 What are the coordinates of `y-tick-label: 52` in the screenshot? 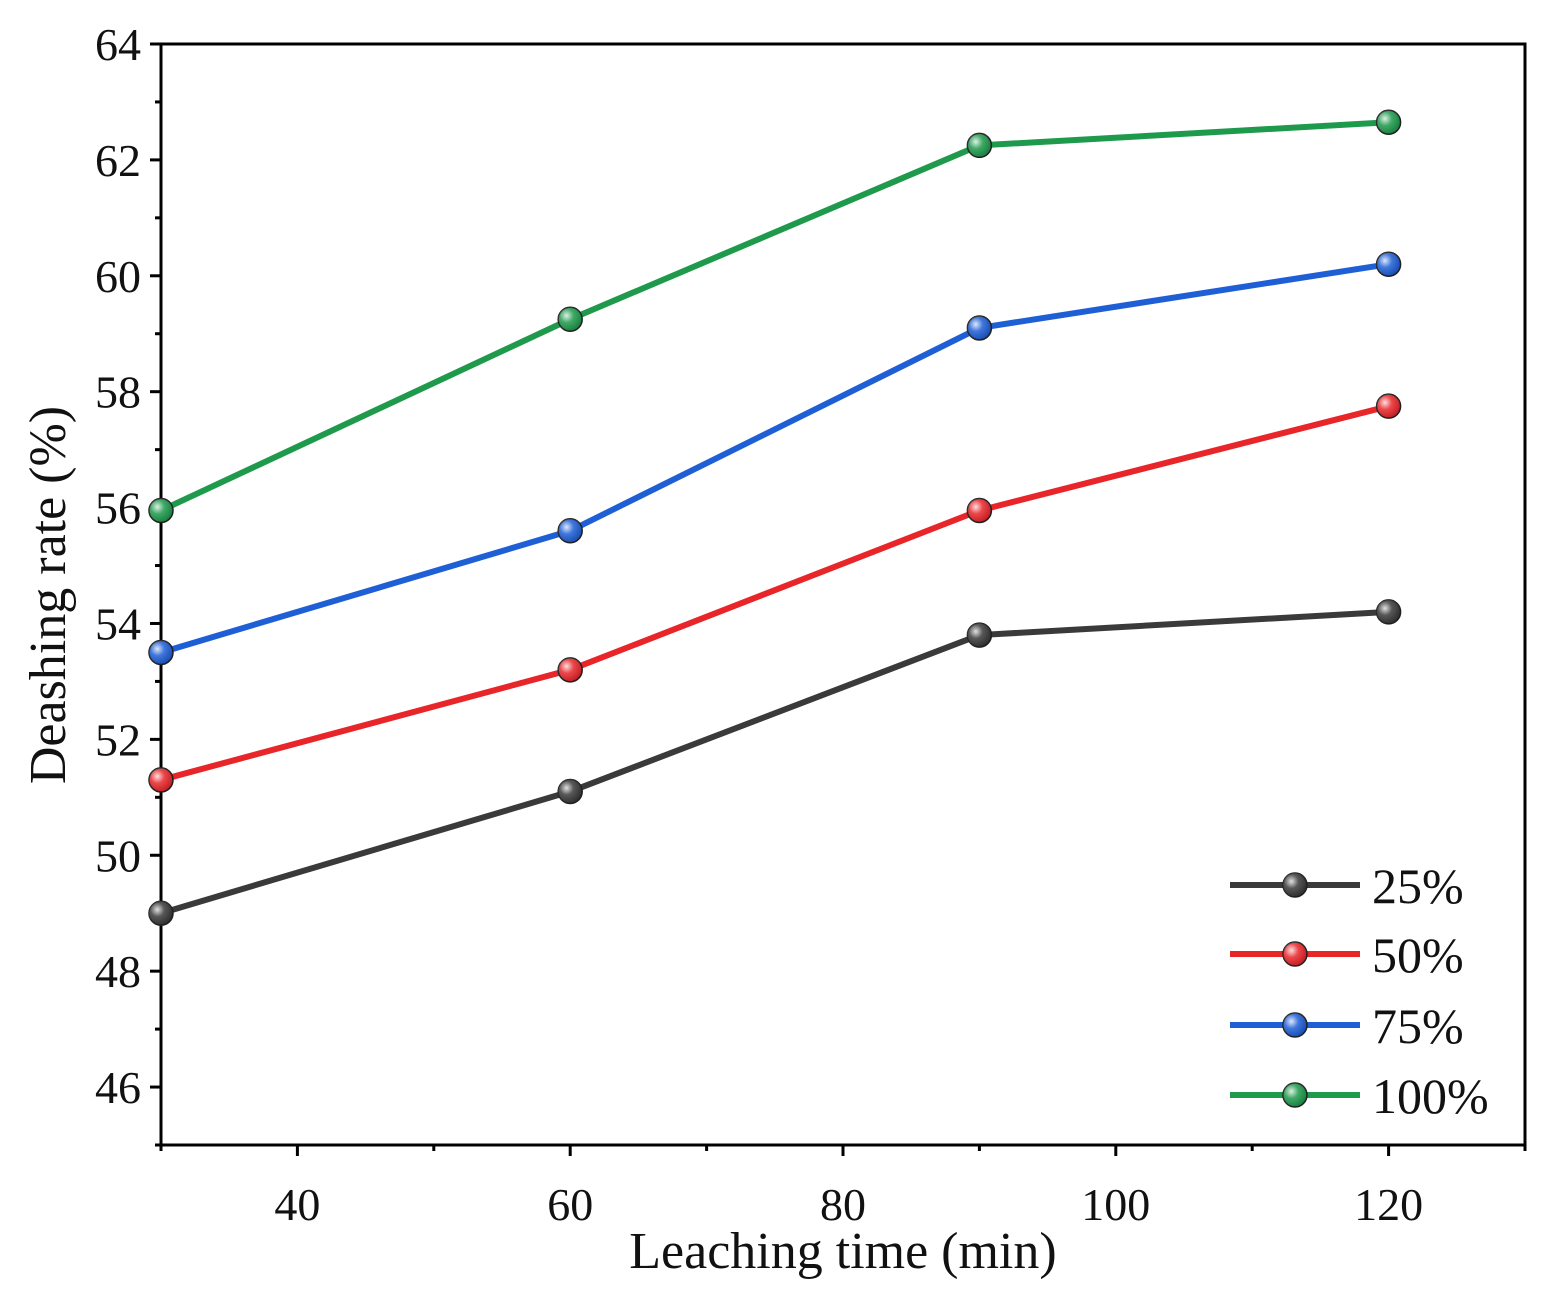 It's located at (118, 739).